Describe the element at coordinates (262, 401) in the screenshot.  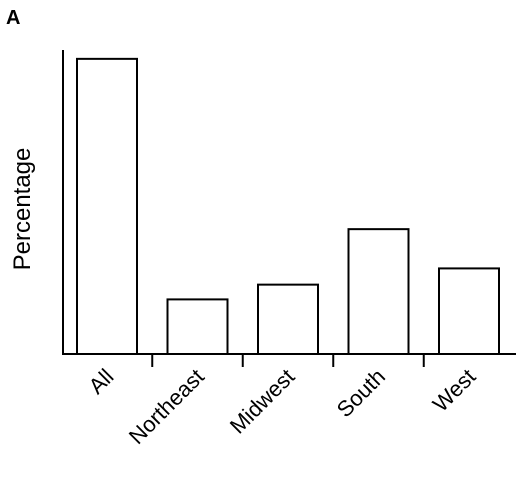
I see `x-tick-label-midwest: Midwest` at that location.